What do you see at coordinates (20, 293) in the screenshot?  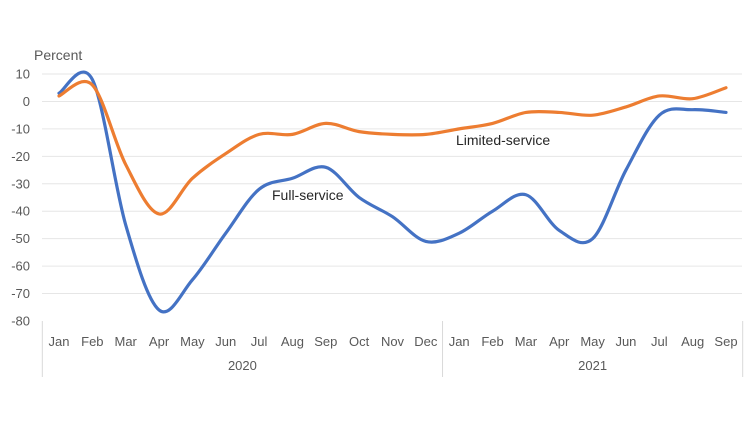 I see `y-tick-label: -70` at bounding box center [20, 293].